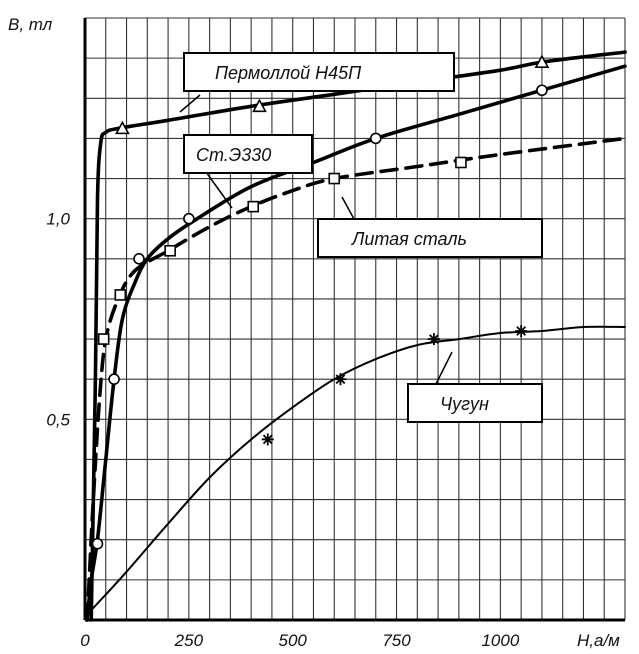 The image size is (639, 654). I want to click on x-tick-label: 0, so click(85, 640).